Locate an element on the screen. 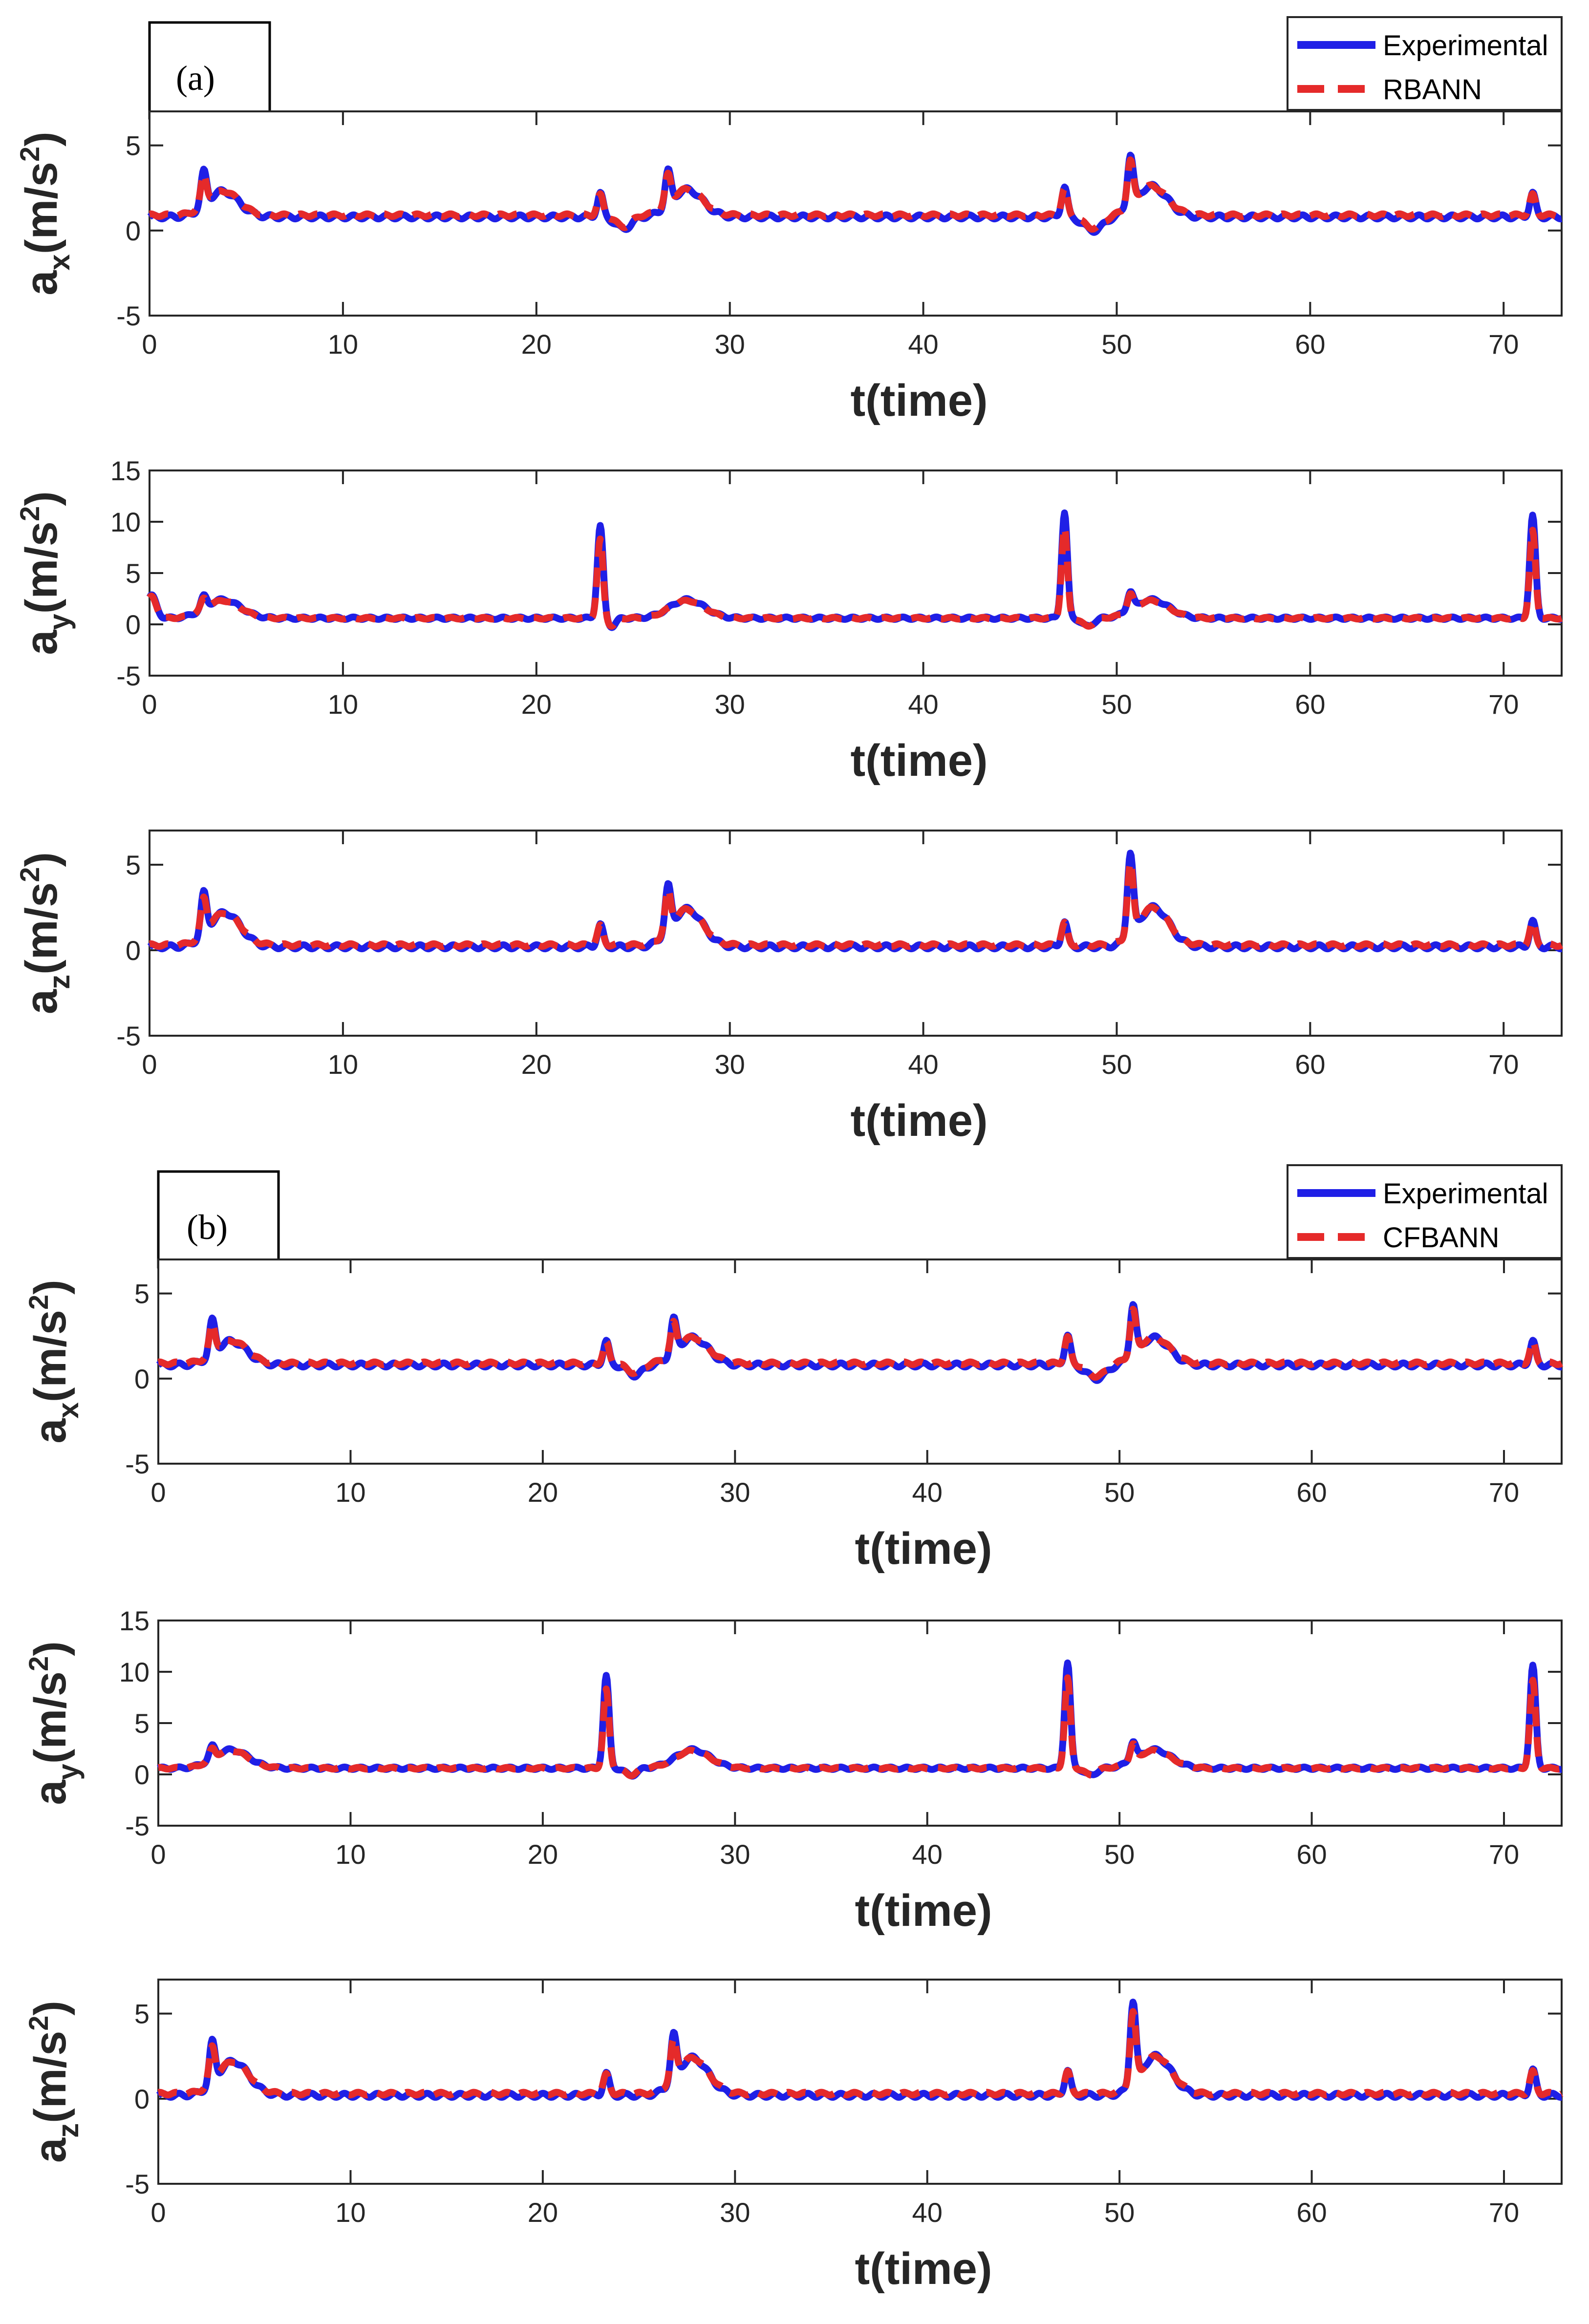 This screenshot has height=2324, width=1589. legend-a-model-label: RBANN is located at coordinates (1432, 90).